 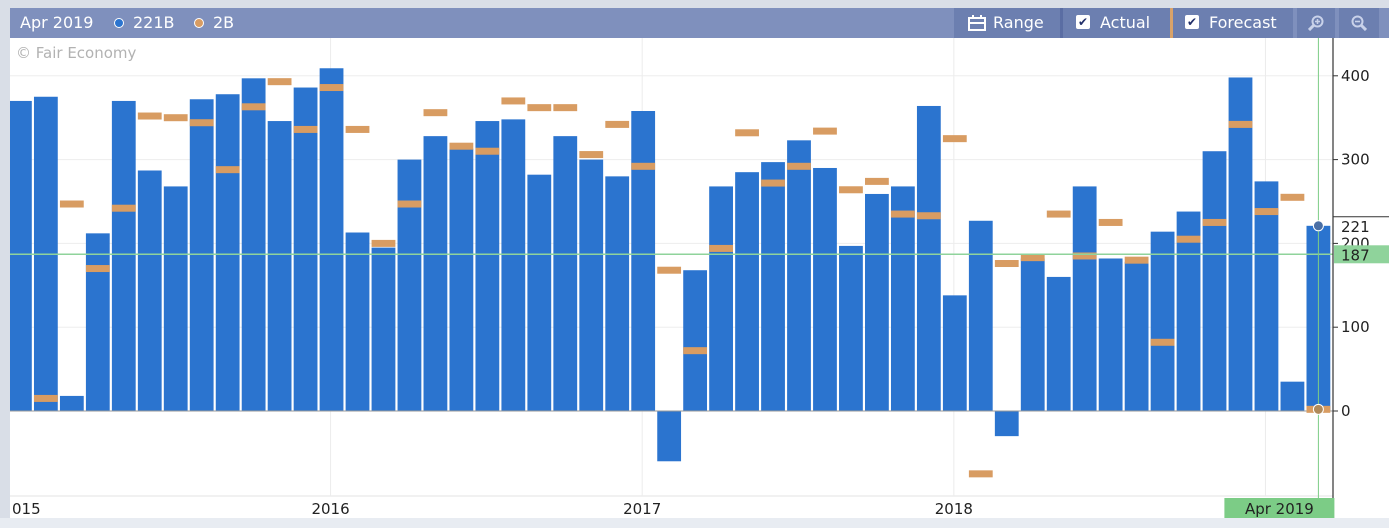 What do you see at coordinates (954, 509) in the screenshot?
I see `x-tick-label: 2018` at bounding box center [954, 509].